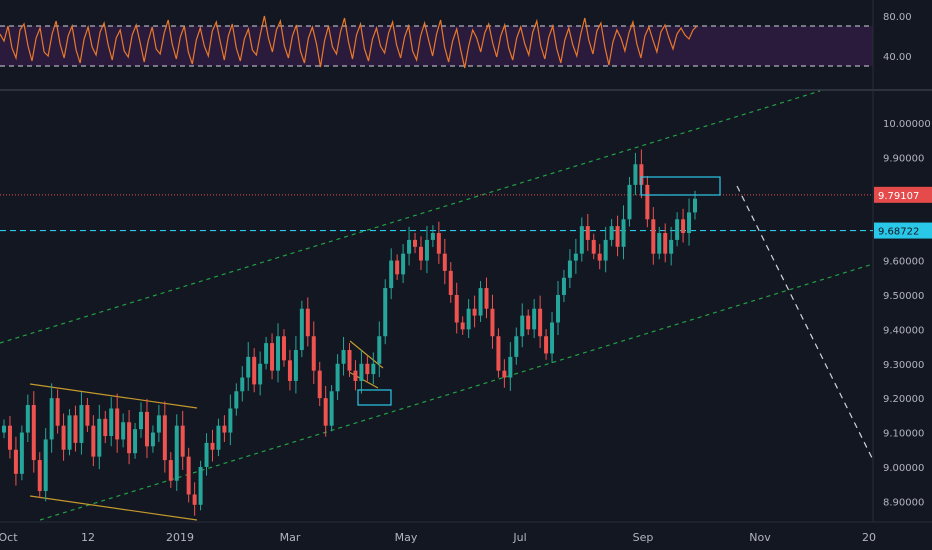  Describe the element at coordinates (804, 322) in the screenshot. I see `projection-line` at that location.